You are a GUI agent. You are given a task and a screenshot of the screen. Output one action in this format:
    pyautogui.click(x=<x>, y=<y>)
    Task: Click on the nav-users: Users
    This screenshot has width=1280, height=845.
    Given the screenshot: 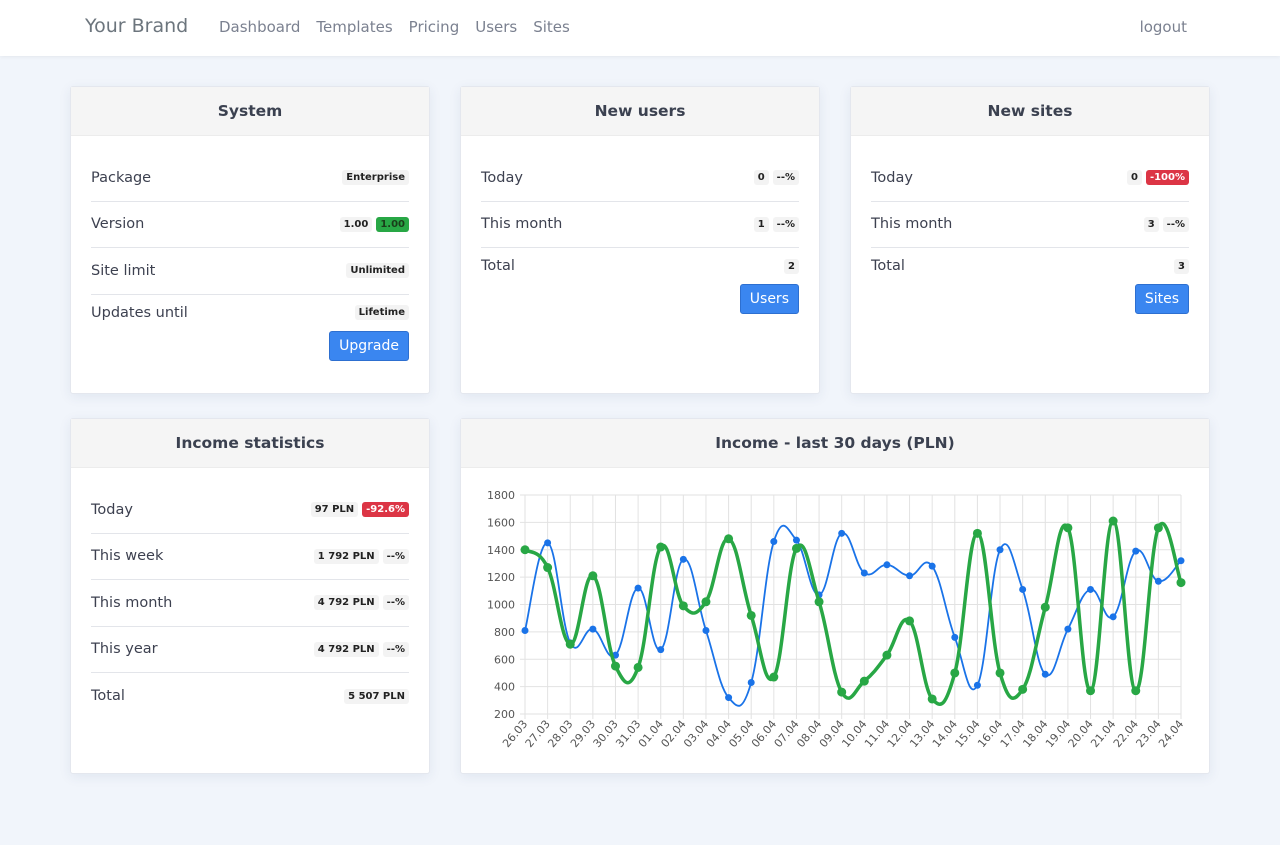 What is the action you would take?
    pyautogui.click(x=496, y=27)
    